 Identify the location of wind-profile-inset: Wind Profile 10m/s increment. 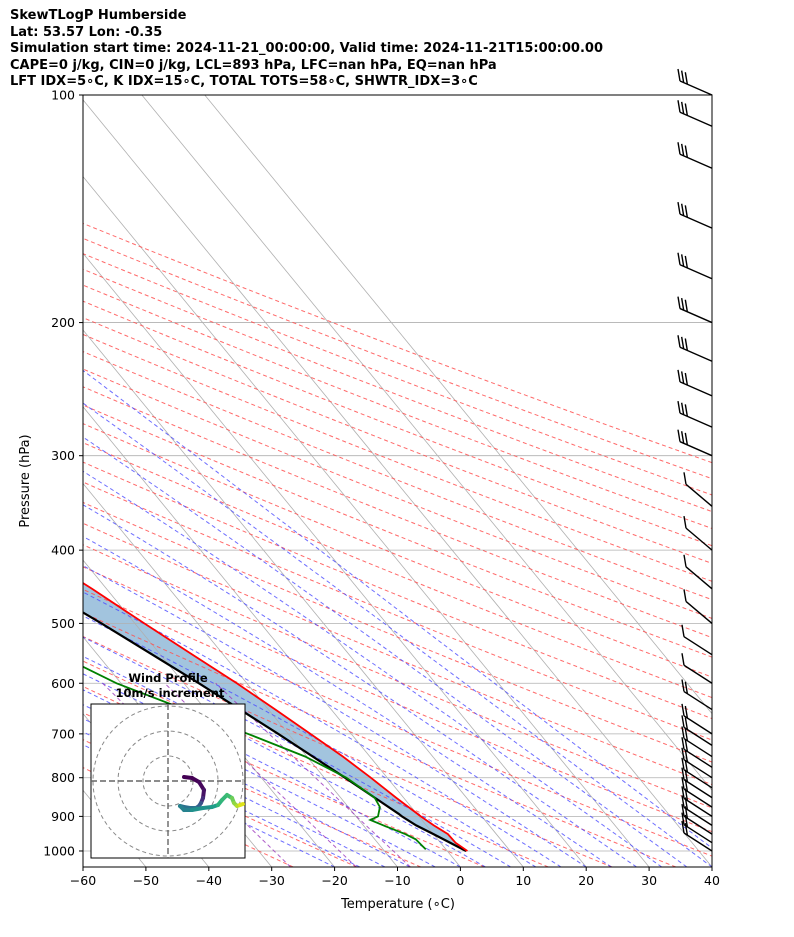
(168, 765).